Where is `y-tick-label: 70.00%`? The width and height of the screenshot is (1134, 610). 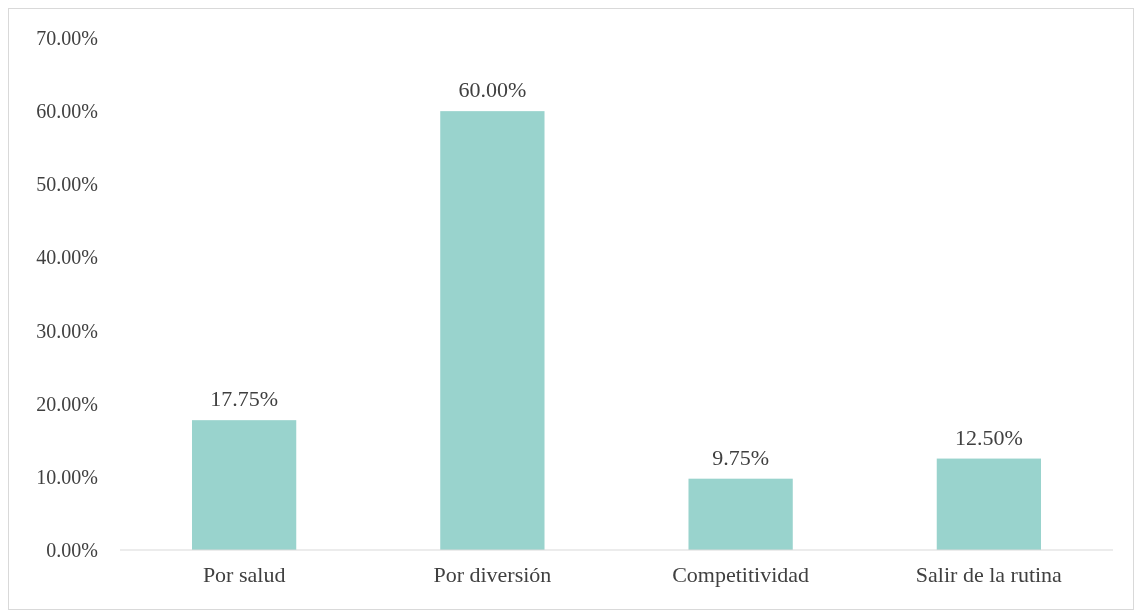 y-tick-label: 70.00% is located at coordinates (67, 38).